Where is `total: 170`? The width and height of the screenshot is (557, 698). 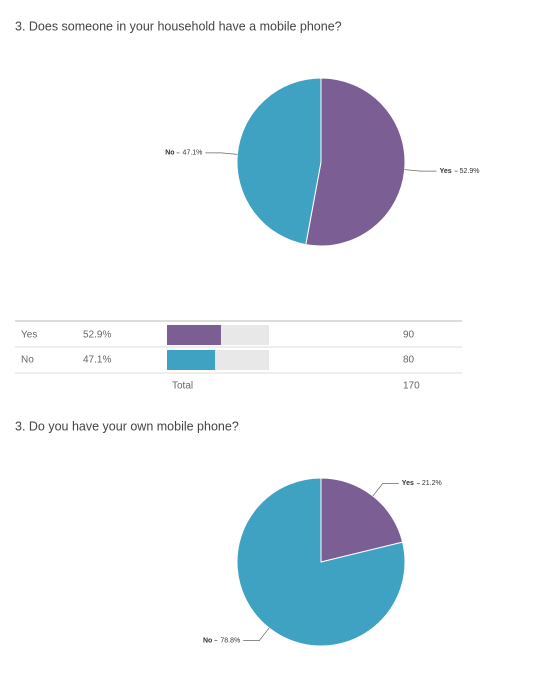
total: 170 is located at coordinates (411, 386).